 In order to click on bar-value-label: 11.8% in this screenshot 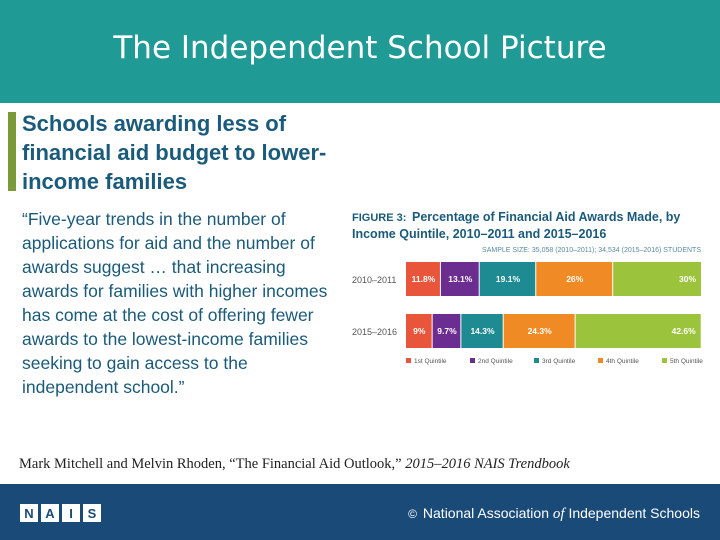, I will do `click(424, 279)`.